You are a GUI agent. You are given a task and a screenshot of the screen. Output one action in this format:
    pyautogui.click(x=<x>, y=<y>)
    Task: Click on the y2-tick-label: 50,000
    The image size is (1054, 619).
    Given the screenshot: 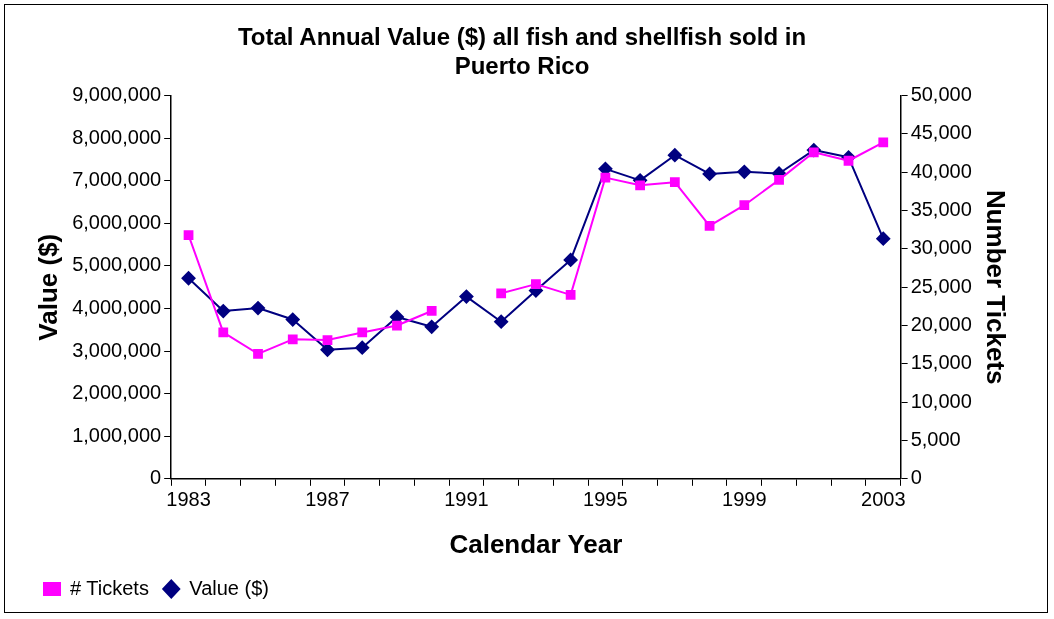 What is the action you would take?
    pyautogui.click(x=941, y=94)
    